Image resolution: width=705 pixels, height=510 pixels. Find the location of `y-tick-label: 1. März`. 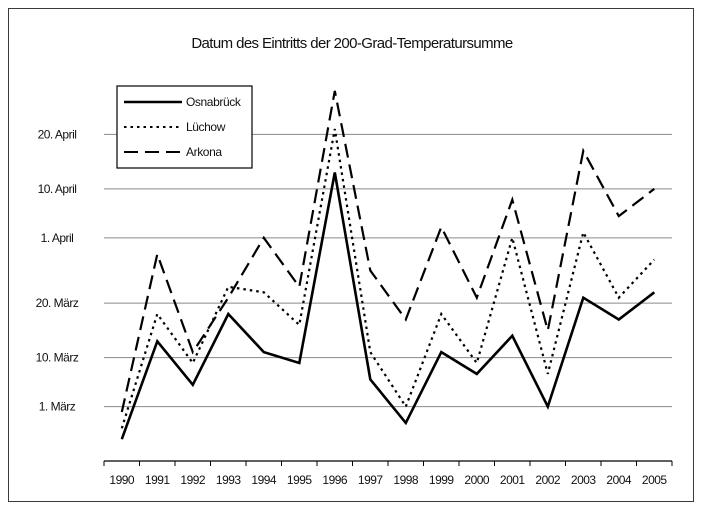

y-tick-label: 1. März is located at coordinates (57, 407).